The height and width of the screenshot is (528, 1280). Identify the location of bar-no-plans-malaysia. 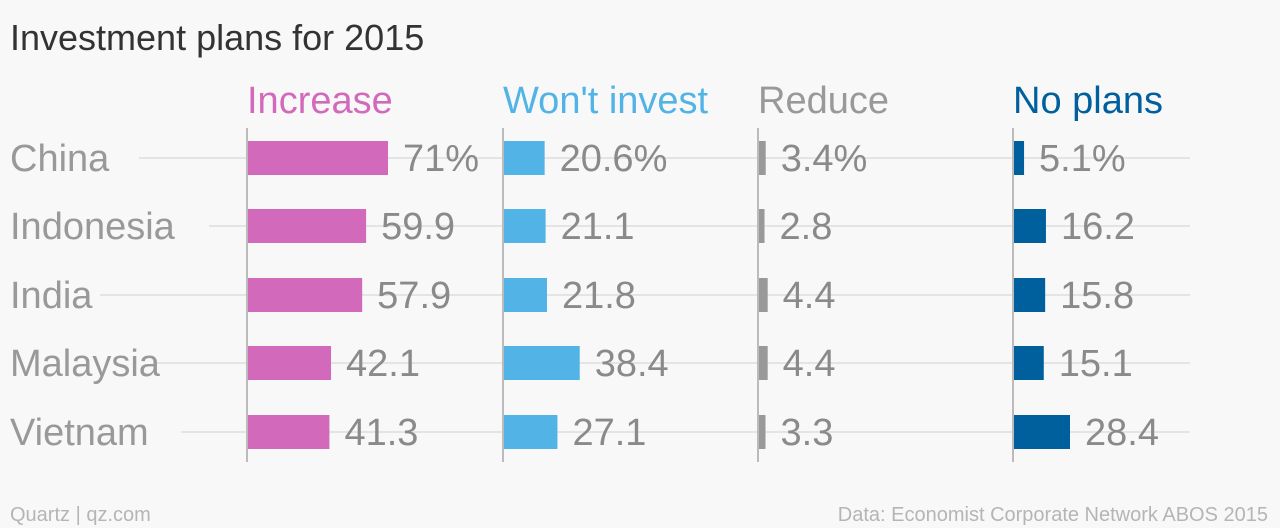
(1029, 363).